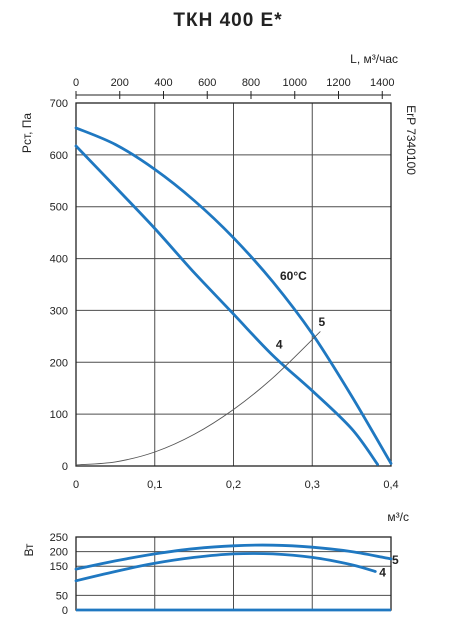 Image resolution: width=450 pixels, height=626 pixels. What do you see at coordinates (382, 83) in the screenshot?
I see `top-tick-label: 1400` at bounding box center [382, 83].